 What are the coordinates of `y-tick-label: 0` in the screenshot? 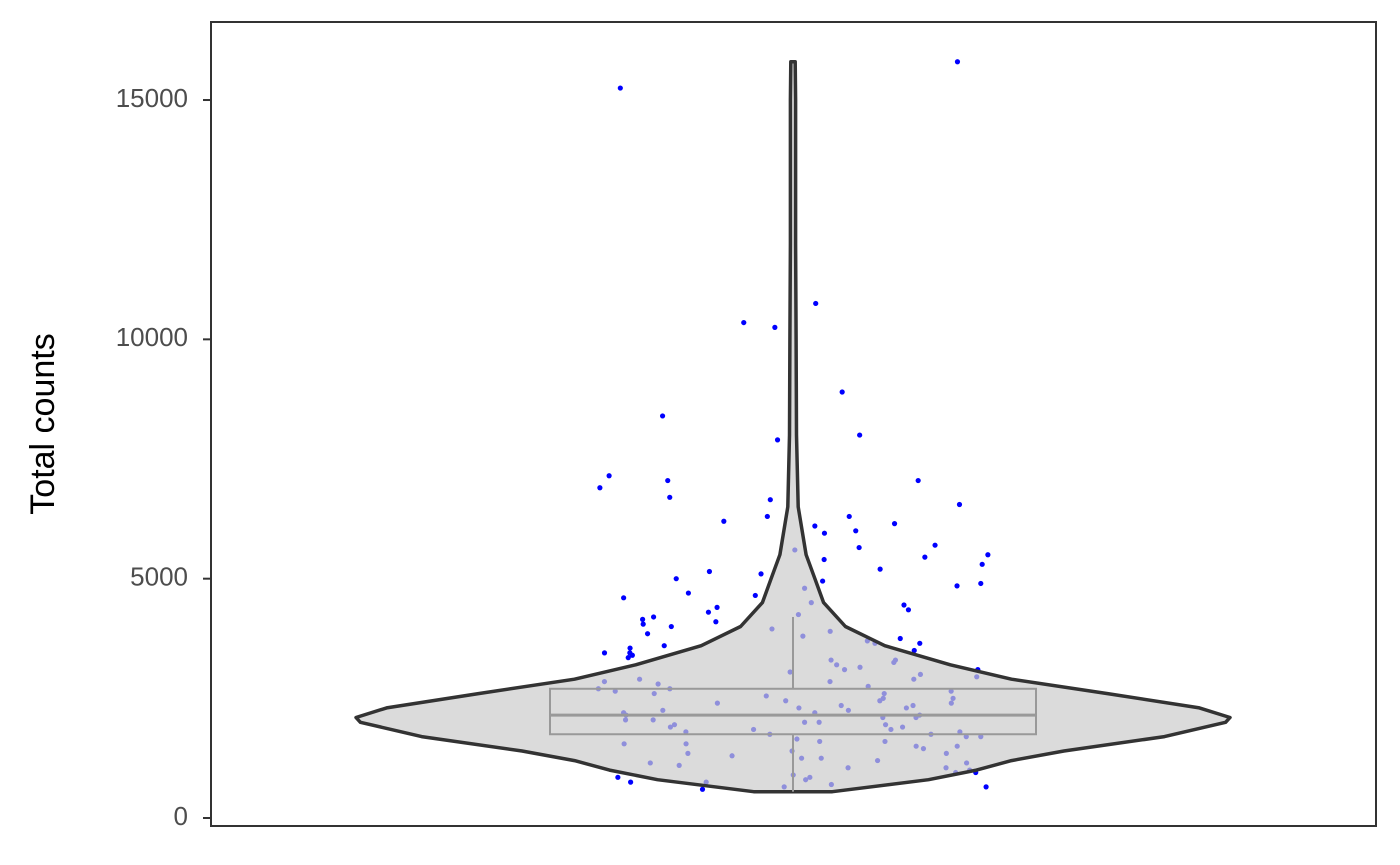 It's located at (181, 816).